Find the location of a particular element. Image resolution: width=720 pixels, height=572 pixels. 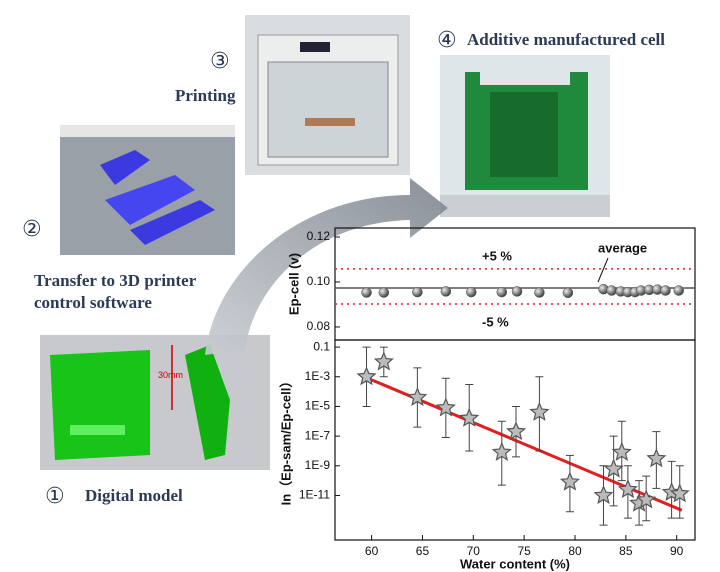

x-axis-label: Water content (%) is located at coordinates (515, 563).